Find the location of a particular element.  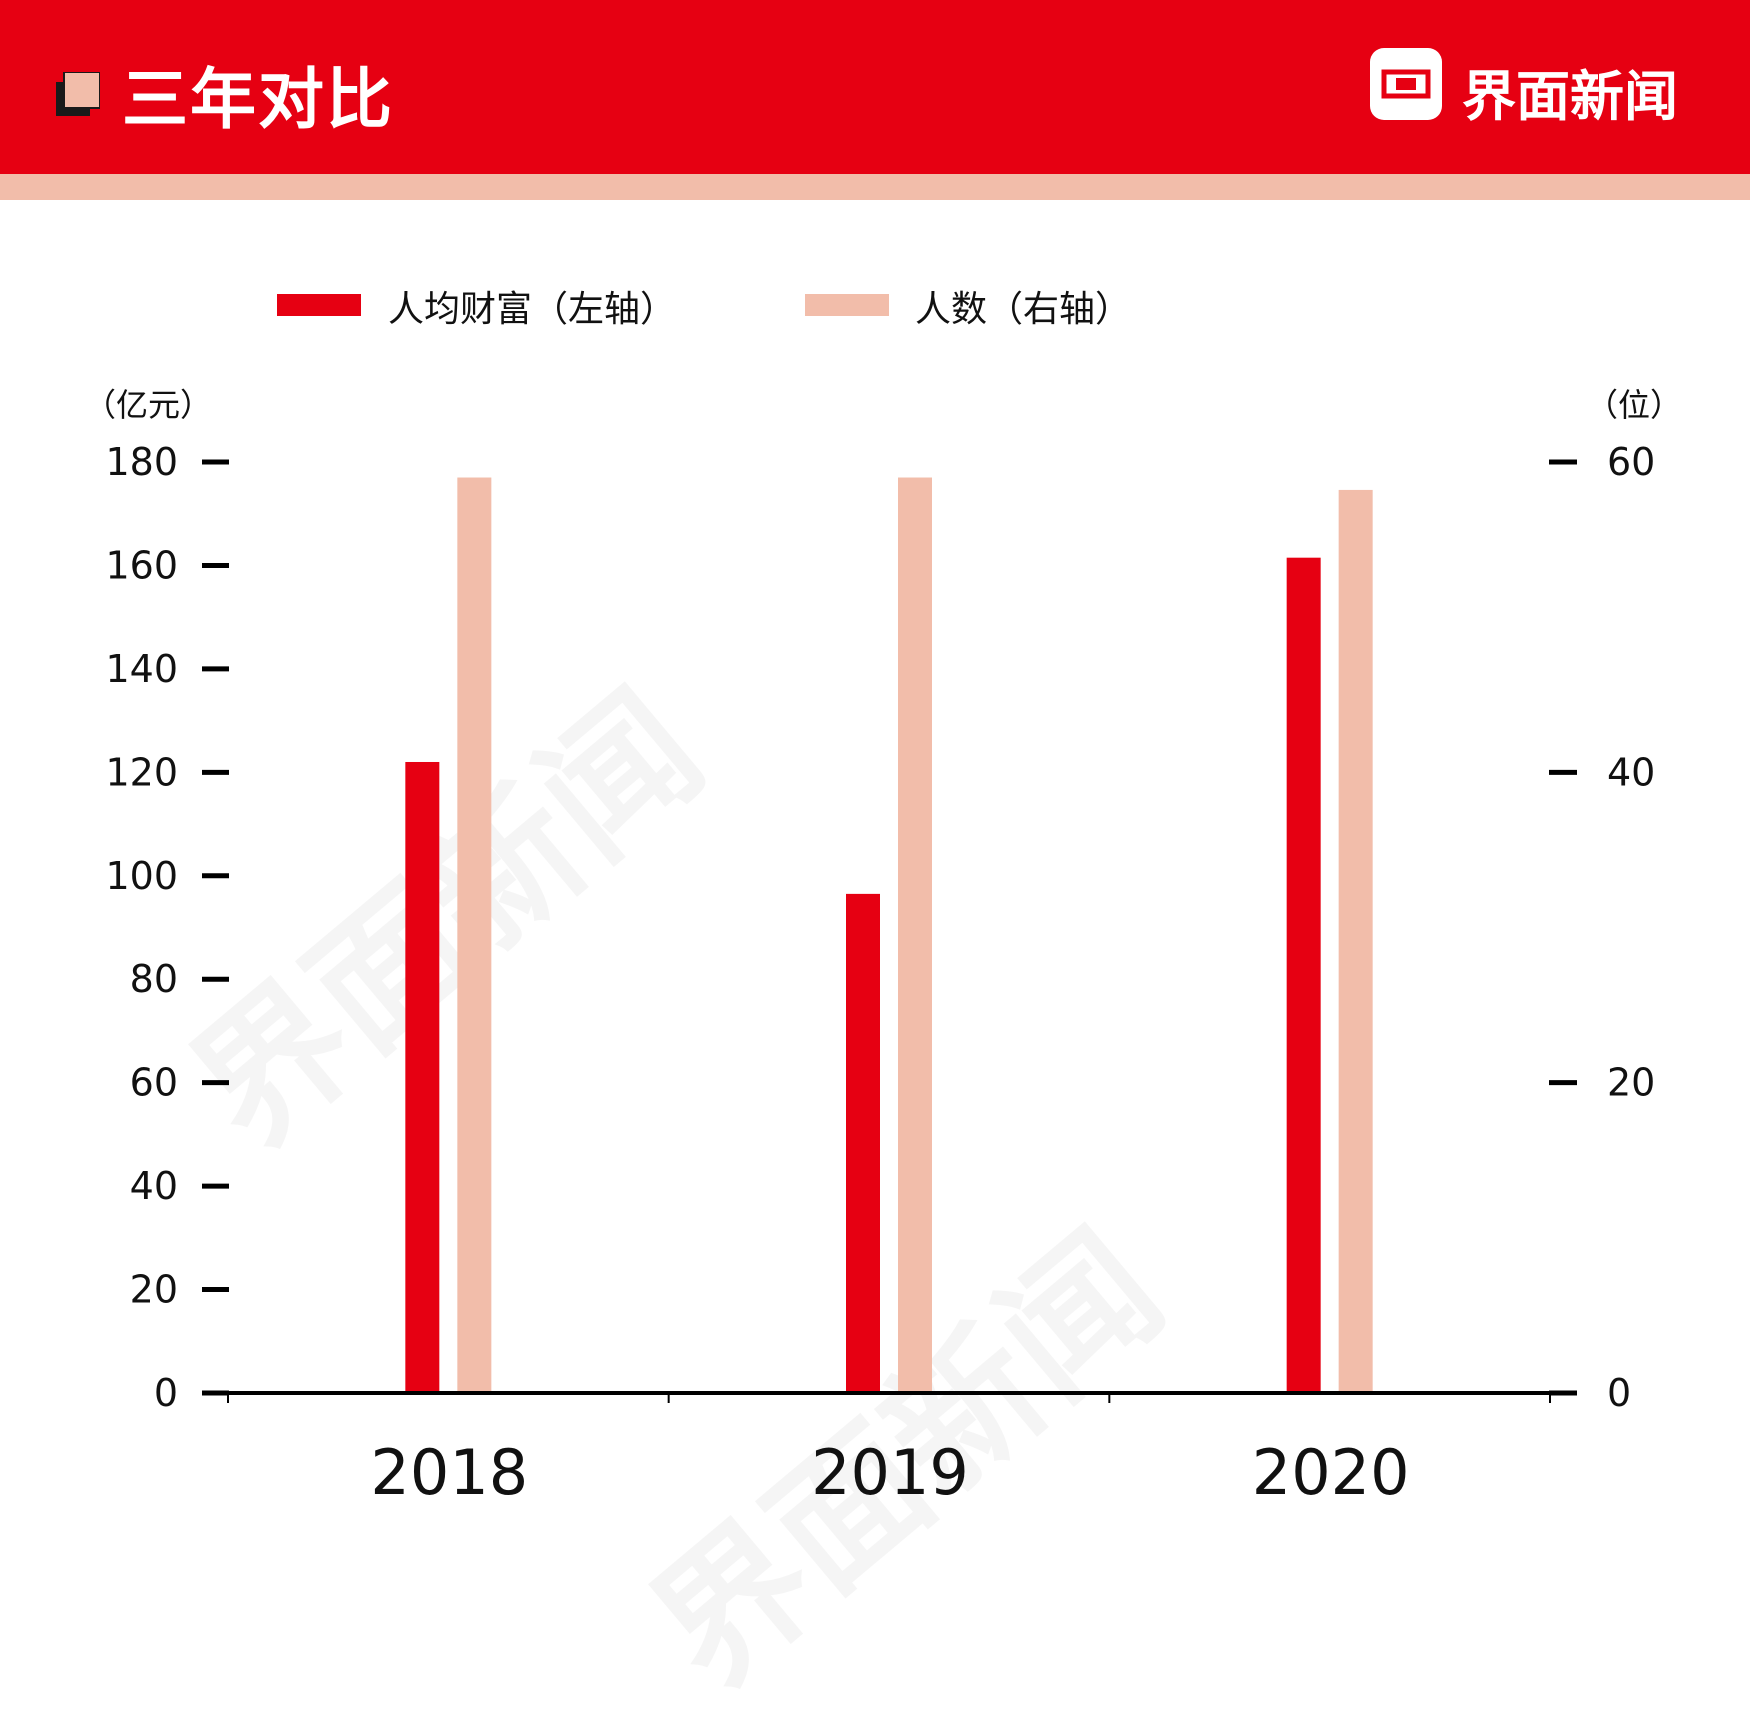

legend: 人均财富（左轴） 人数（右轴） is located at coordinates (875, 305).